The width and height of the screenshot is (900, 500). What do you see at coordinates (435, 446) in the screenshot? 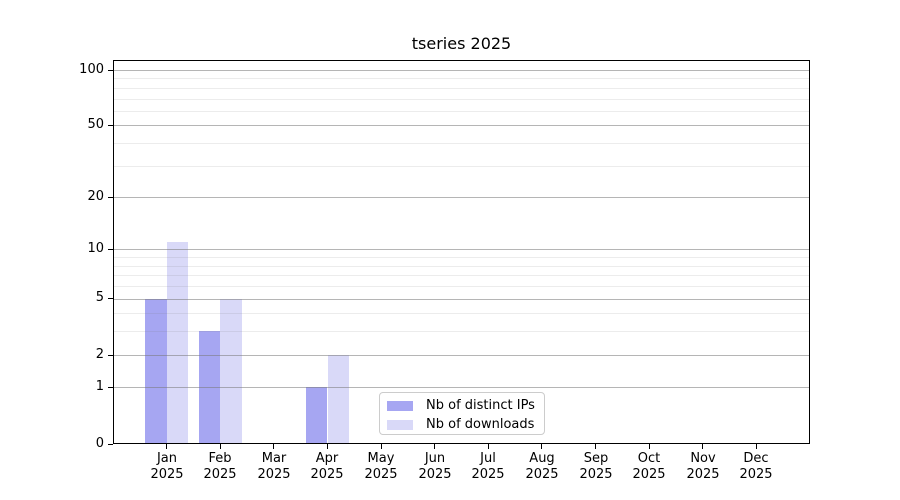
I see `x-tick-jun` at bounding box center [435, 446].